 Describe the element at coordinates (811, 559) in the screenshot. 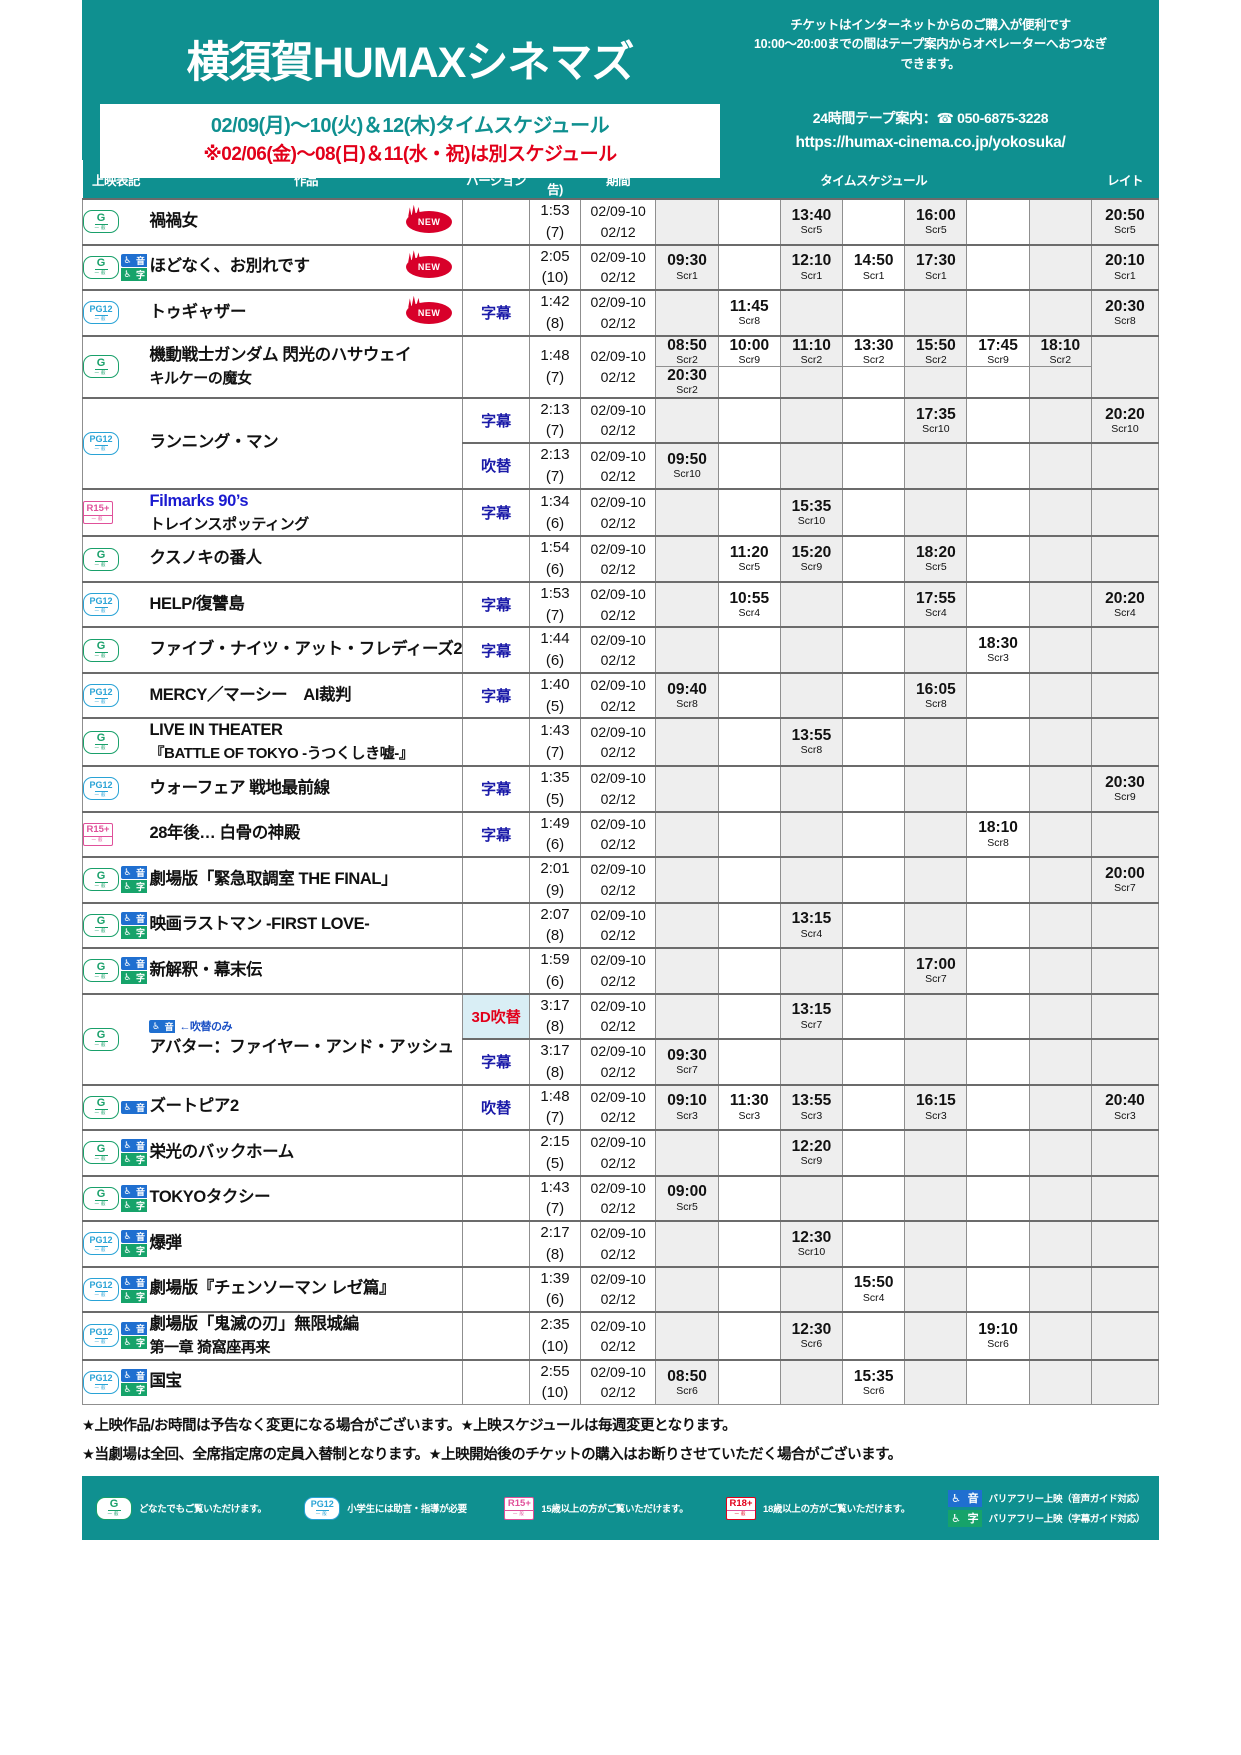

I see `showtime-slot: 15:20 Scr9` at that location.